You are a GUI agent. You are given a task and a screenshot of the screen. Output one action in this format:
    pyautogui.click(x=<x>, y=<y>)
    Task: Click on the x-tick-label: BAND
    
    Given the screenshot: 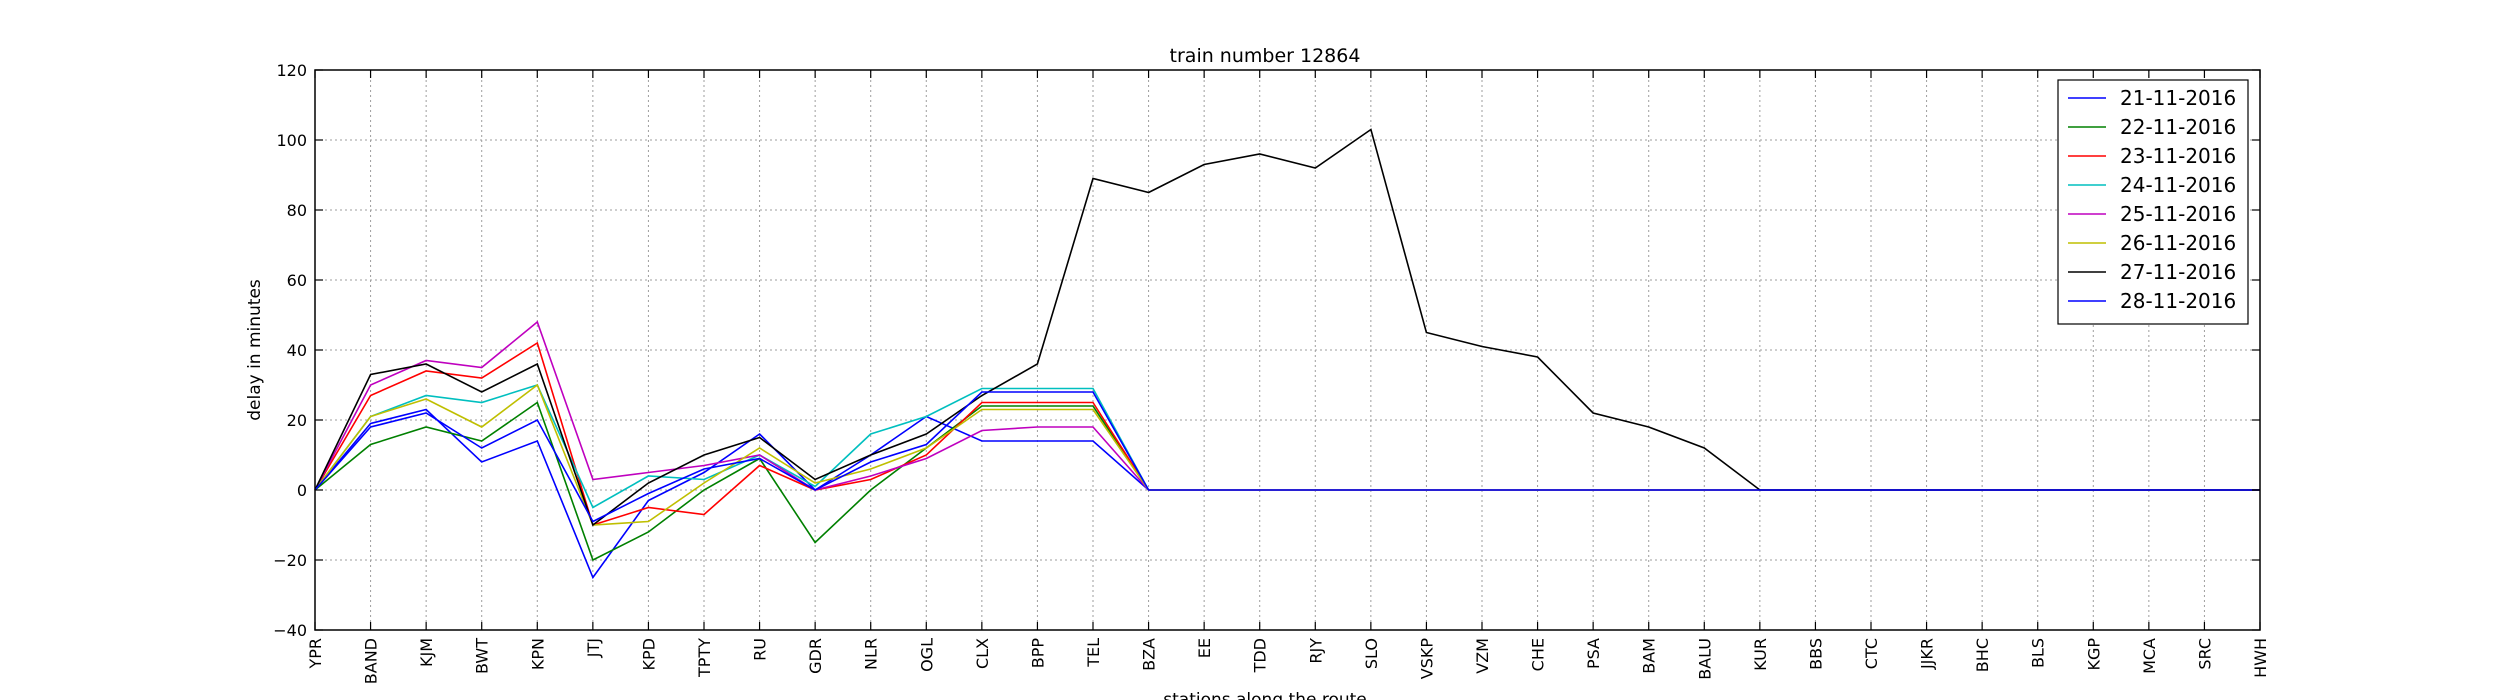 What is the action you would take?
    pyautogui.click(x=371, y=661)
    